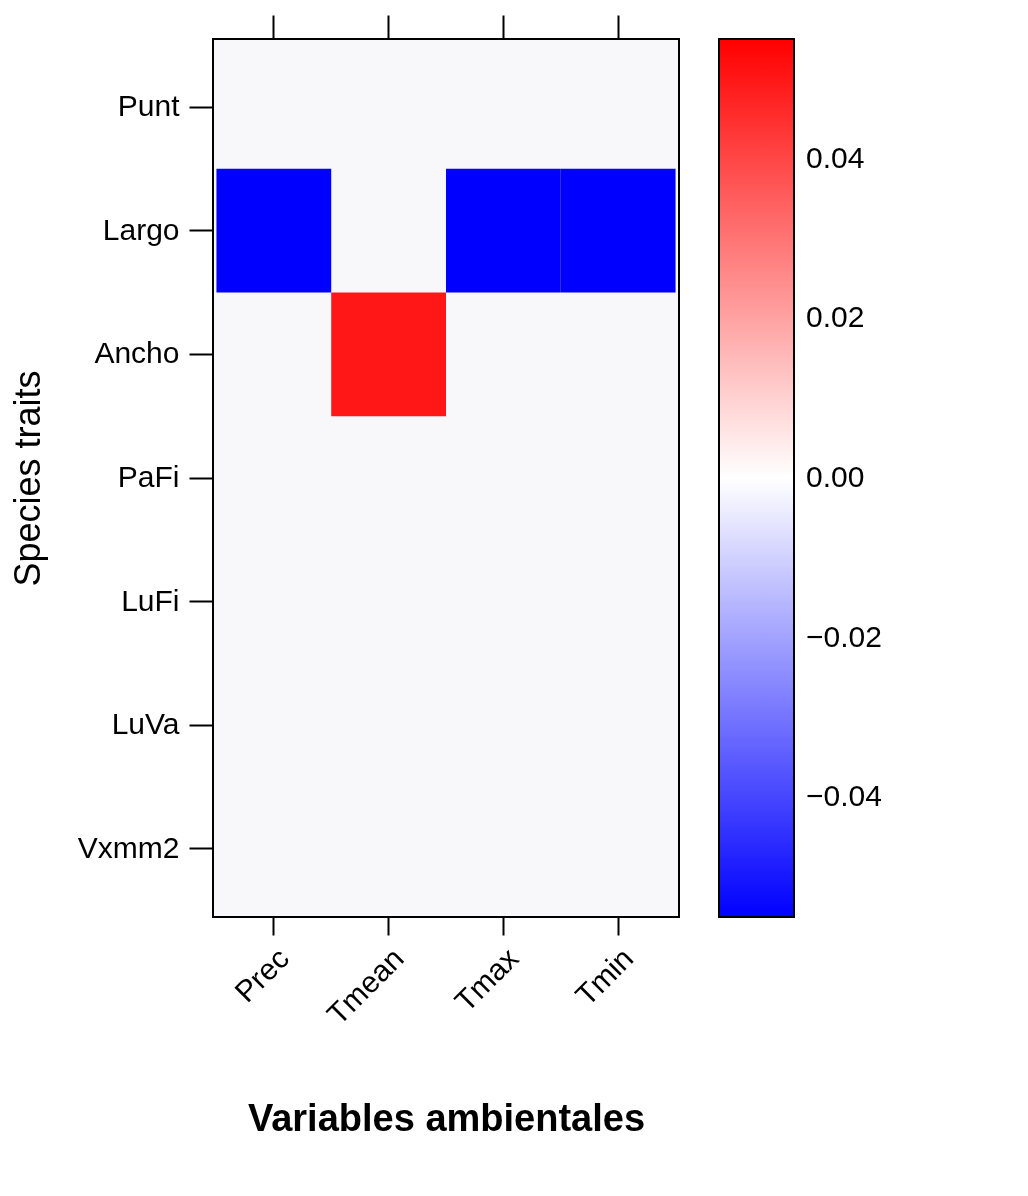 The image size is (1028, 1196). I want to click on x-tick-label: Tmin, so click(604, 976).